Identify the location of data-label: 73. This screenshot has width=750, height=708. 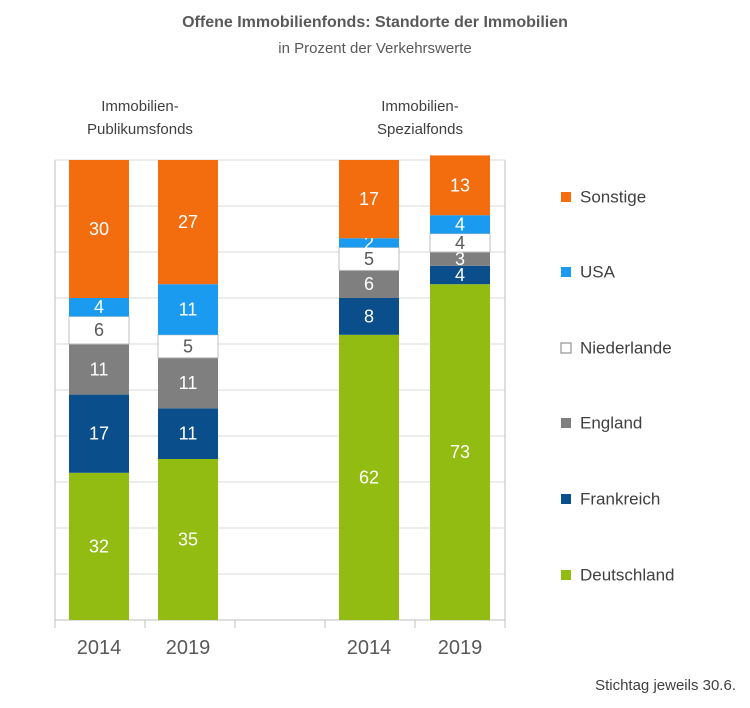
(460, 452).